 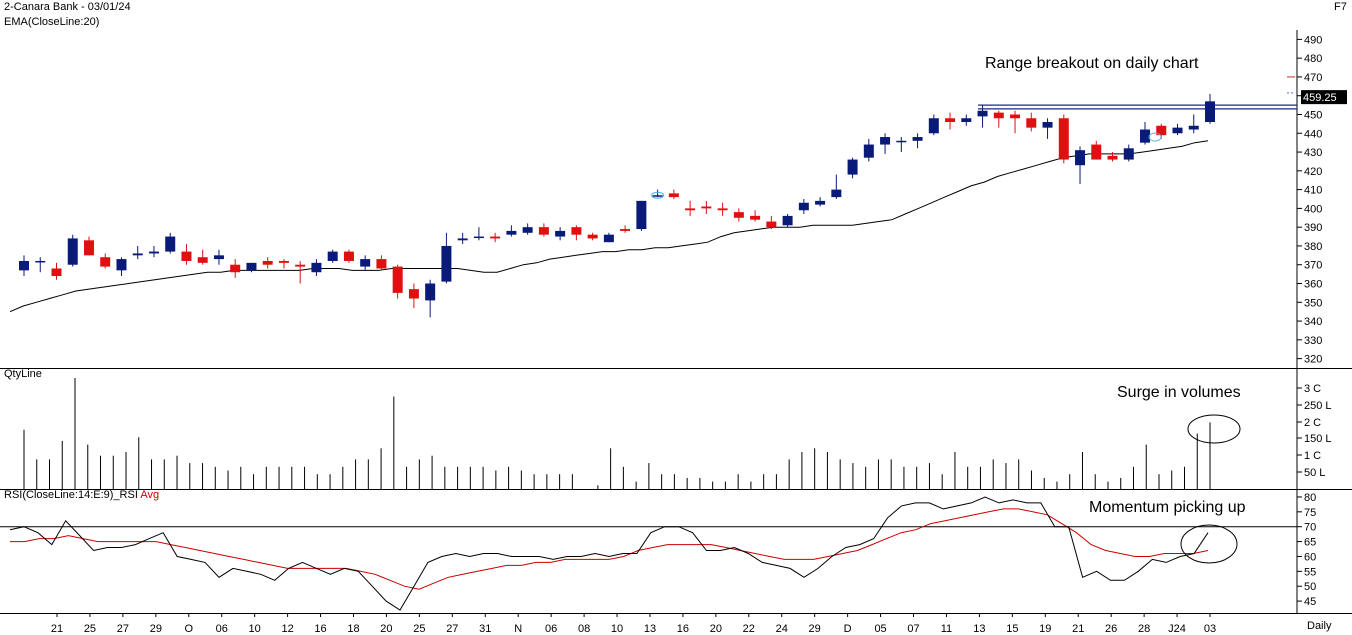 What do you see at coordinates (1313, 134) in the screenshot?
I see `y-tick-label: 440` at bounding box center [1313, 134].